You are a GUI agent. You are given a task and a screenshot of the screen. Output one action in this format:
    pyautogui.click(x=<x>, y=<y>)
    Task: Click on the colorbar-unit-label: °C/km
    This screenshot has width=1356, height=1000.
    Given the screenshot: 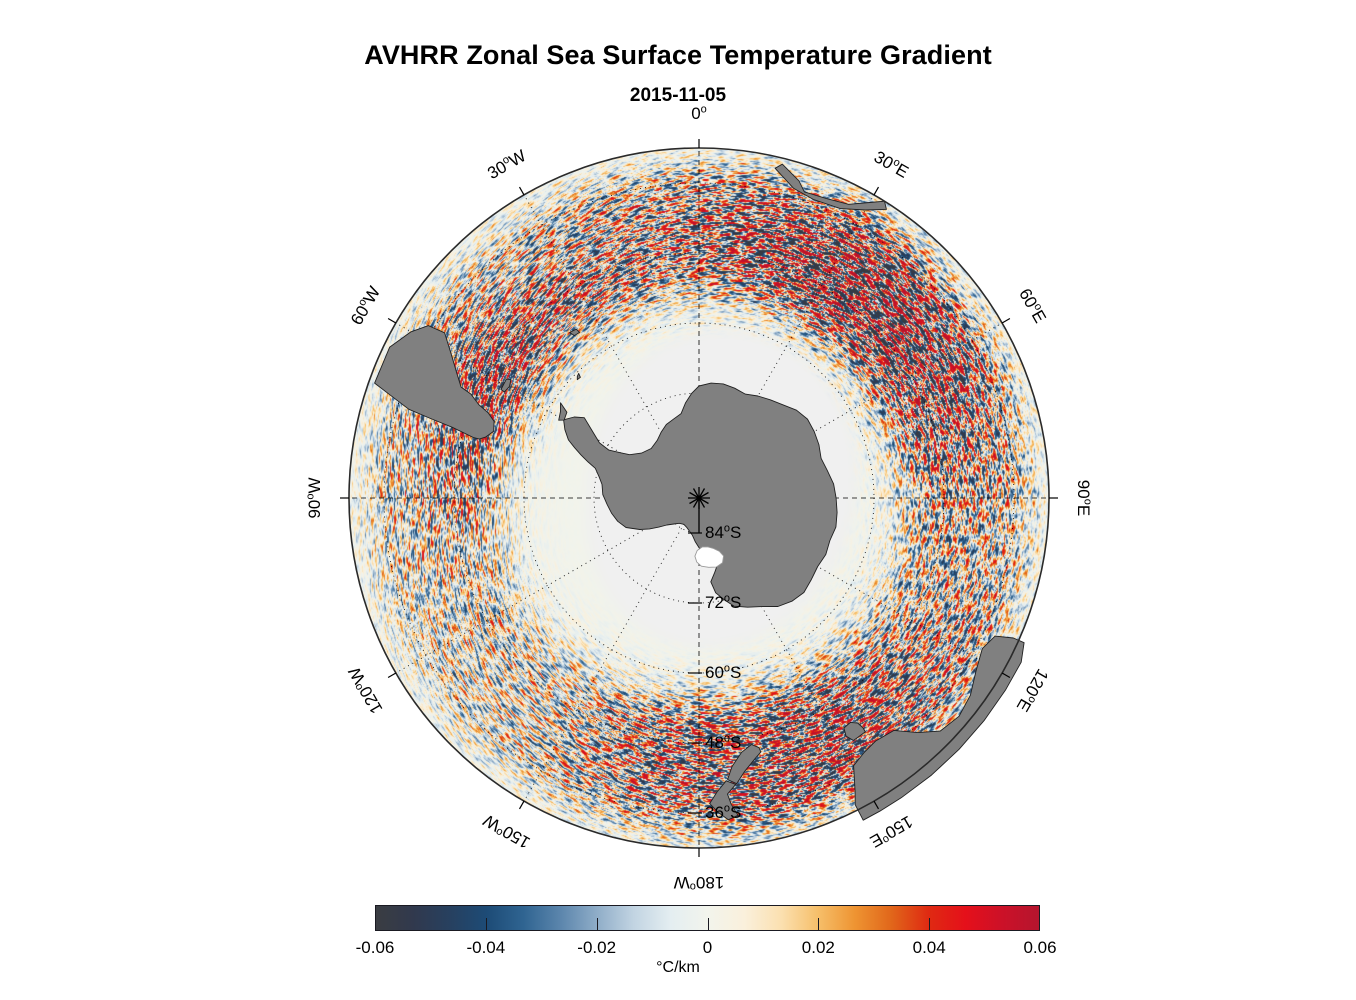 What is the action you would take?
    pyautogui.click(x=678, y=967)
    